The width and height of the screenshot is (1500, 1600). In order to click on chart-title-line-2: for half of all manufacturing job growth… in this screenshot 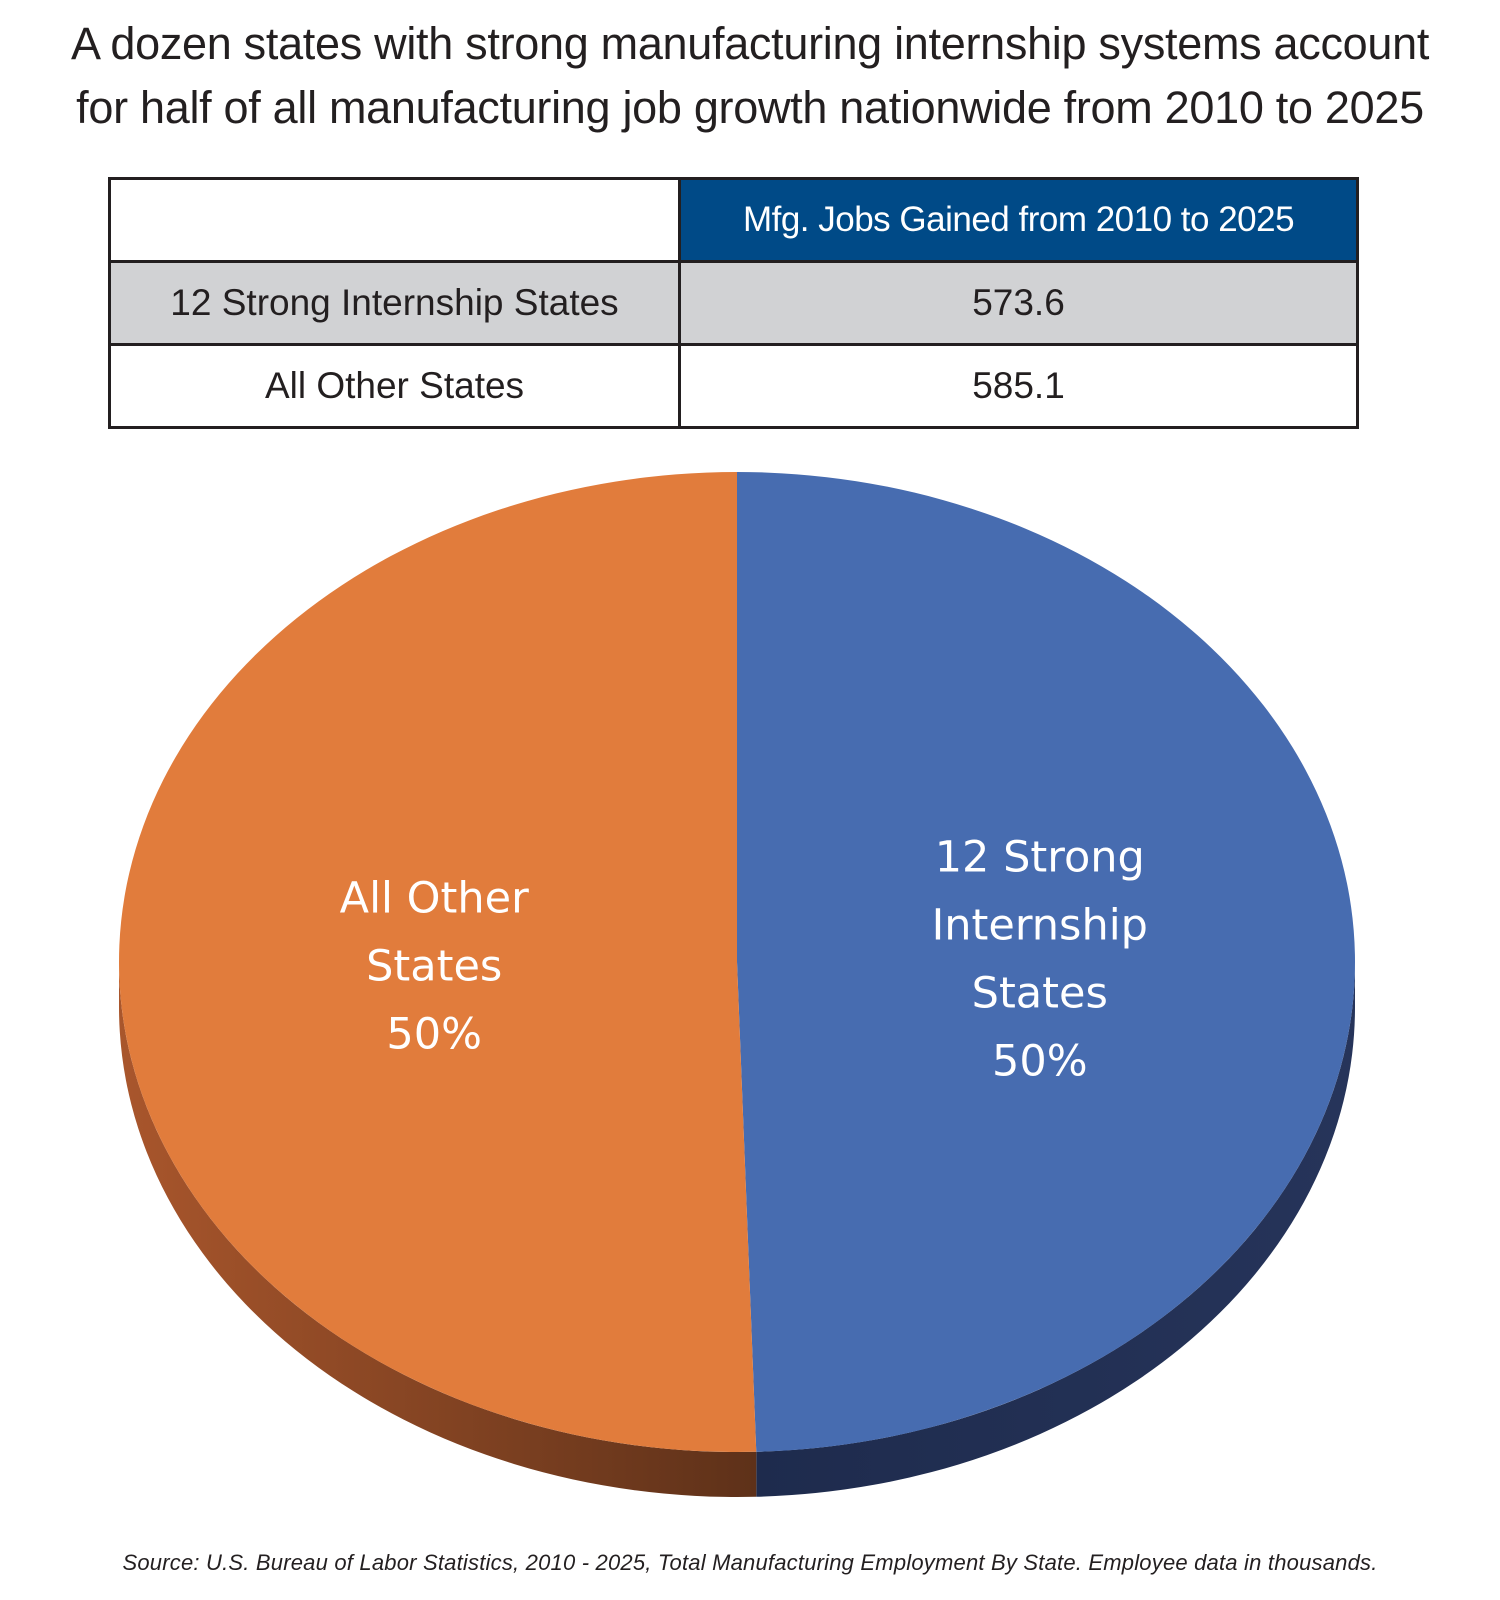, I will do `click(750, 107)`.